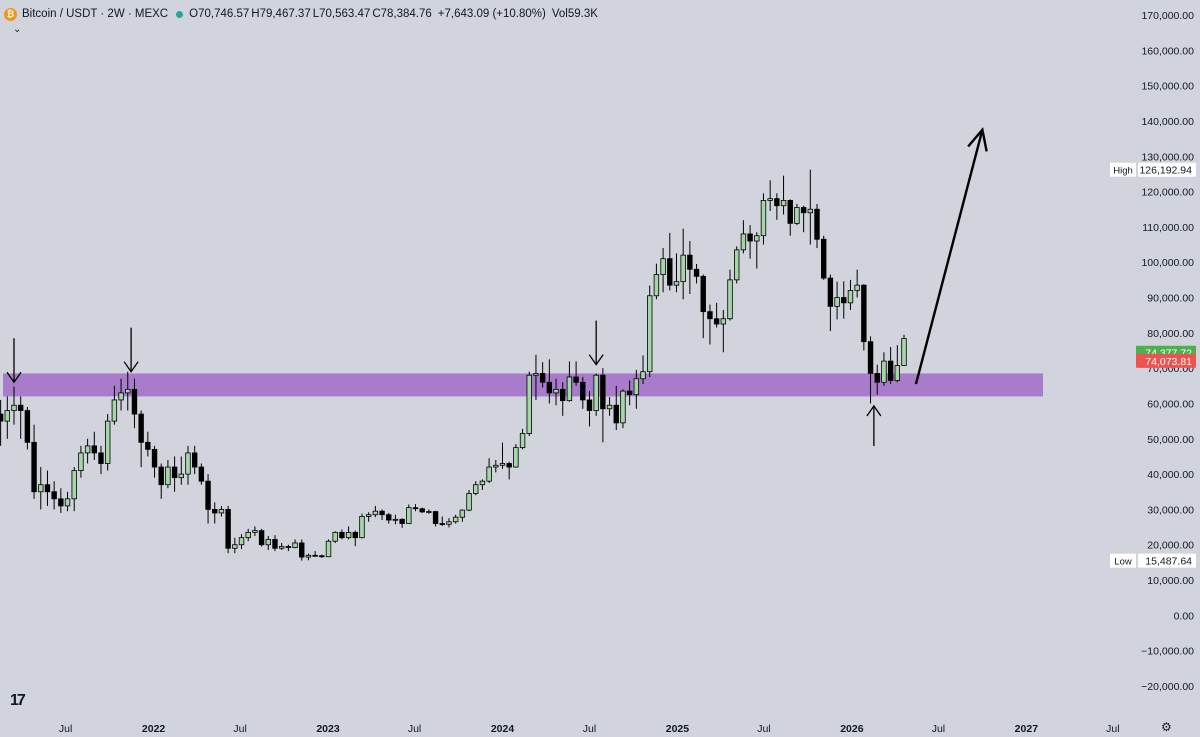  What do you see at coordinates (328, 729) in the screenshot?
I see `x-tick-label: 2023` at bounding box center [328, 729].